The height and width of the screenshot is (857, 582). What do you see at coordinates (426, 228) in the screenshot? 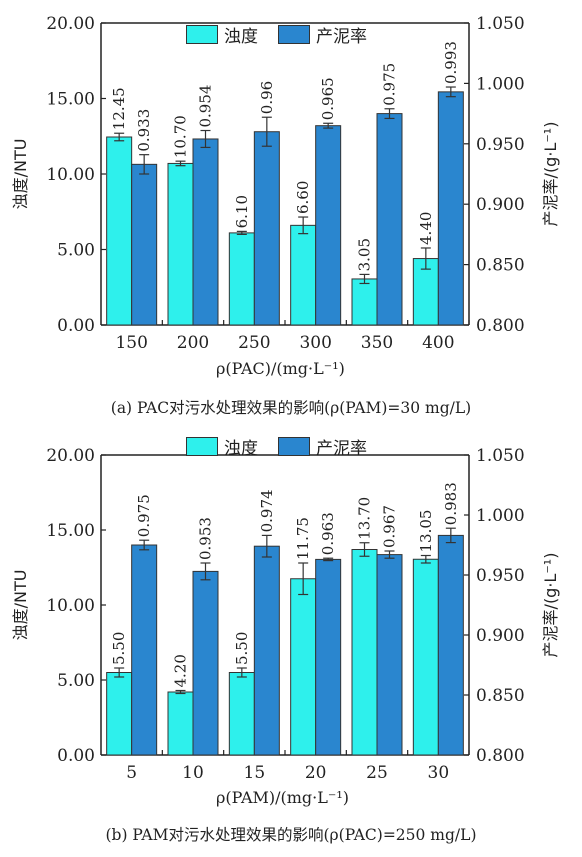
I see `data-label: 4.40` at bounding box center [426, 228].